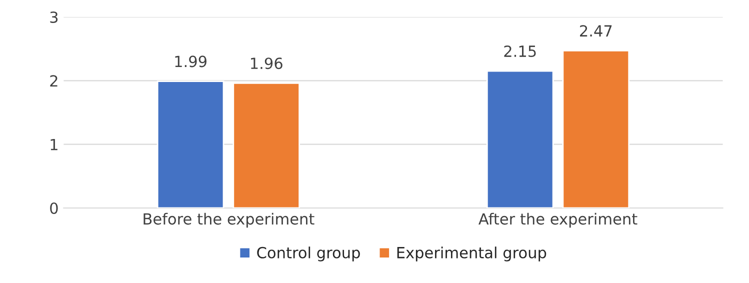  What do you see at coordinates (266, 64) in the screenshot?
I see `data-label: 1.96` at bounding box center [266, 64].